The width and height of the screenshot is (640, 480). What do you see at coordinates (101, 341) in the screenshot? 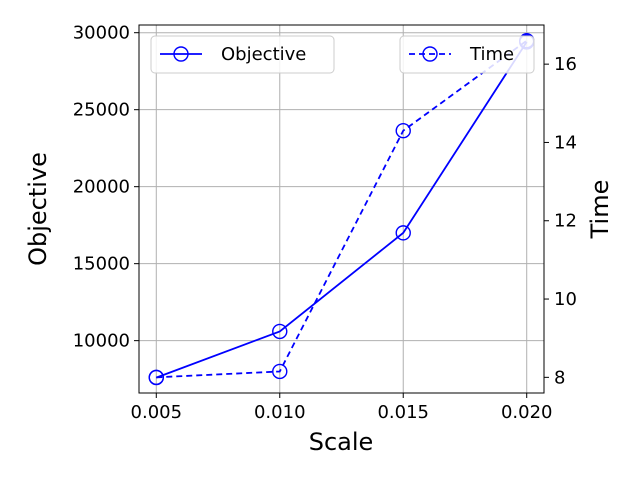
I see `left-tick-label-0: 10000` at bounding box center [101, 341].